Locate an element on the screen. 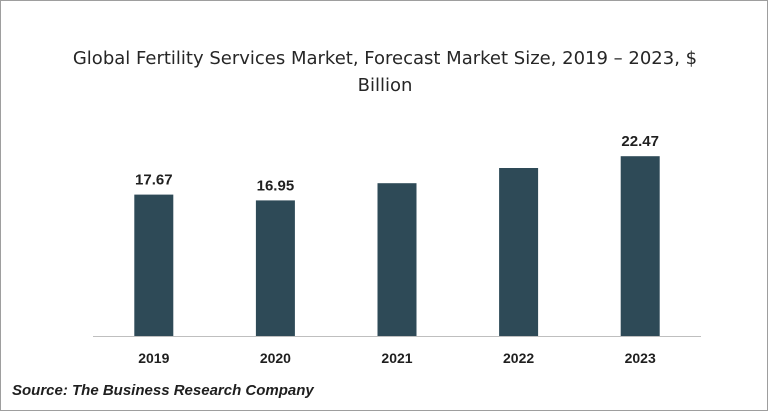  bar-2020 is located at coordinates (275, 268).